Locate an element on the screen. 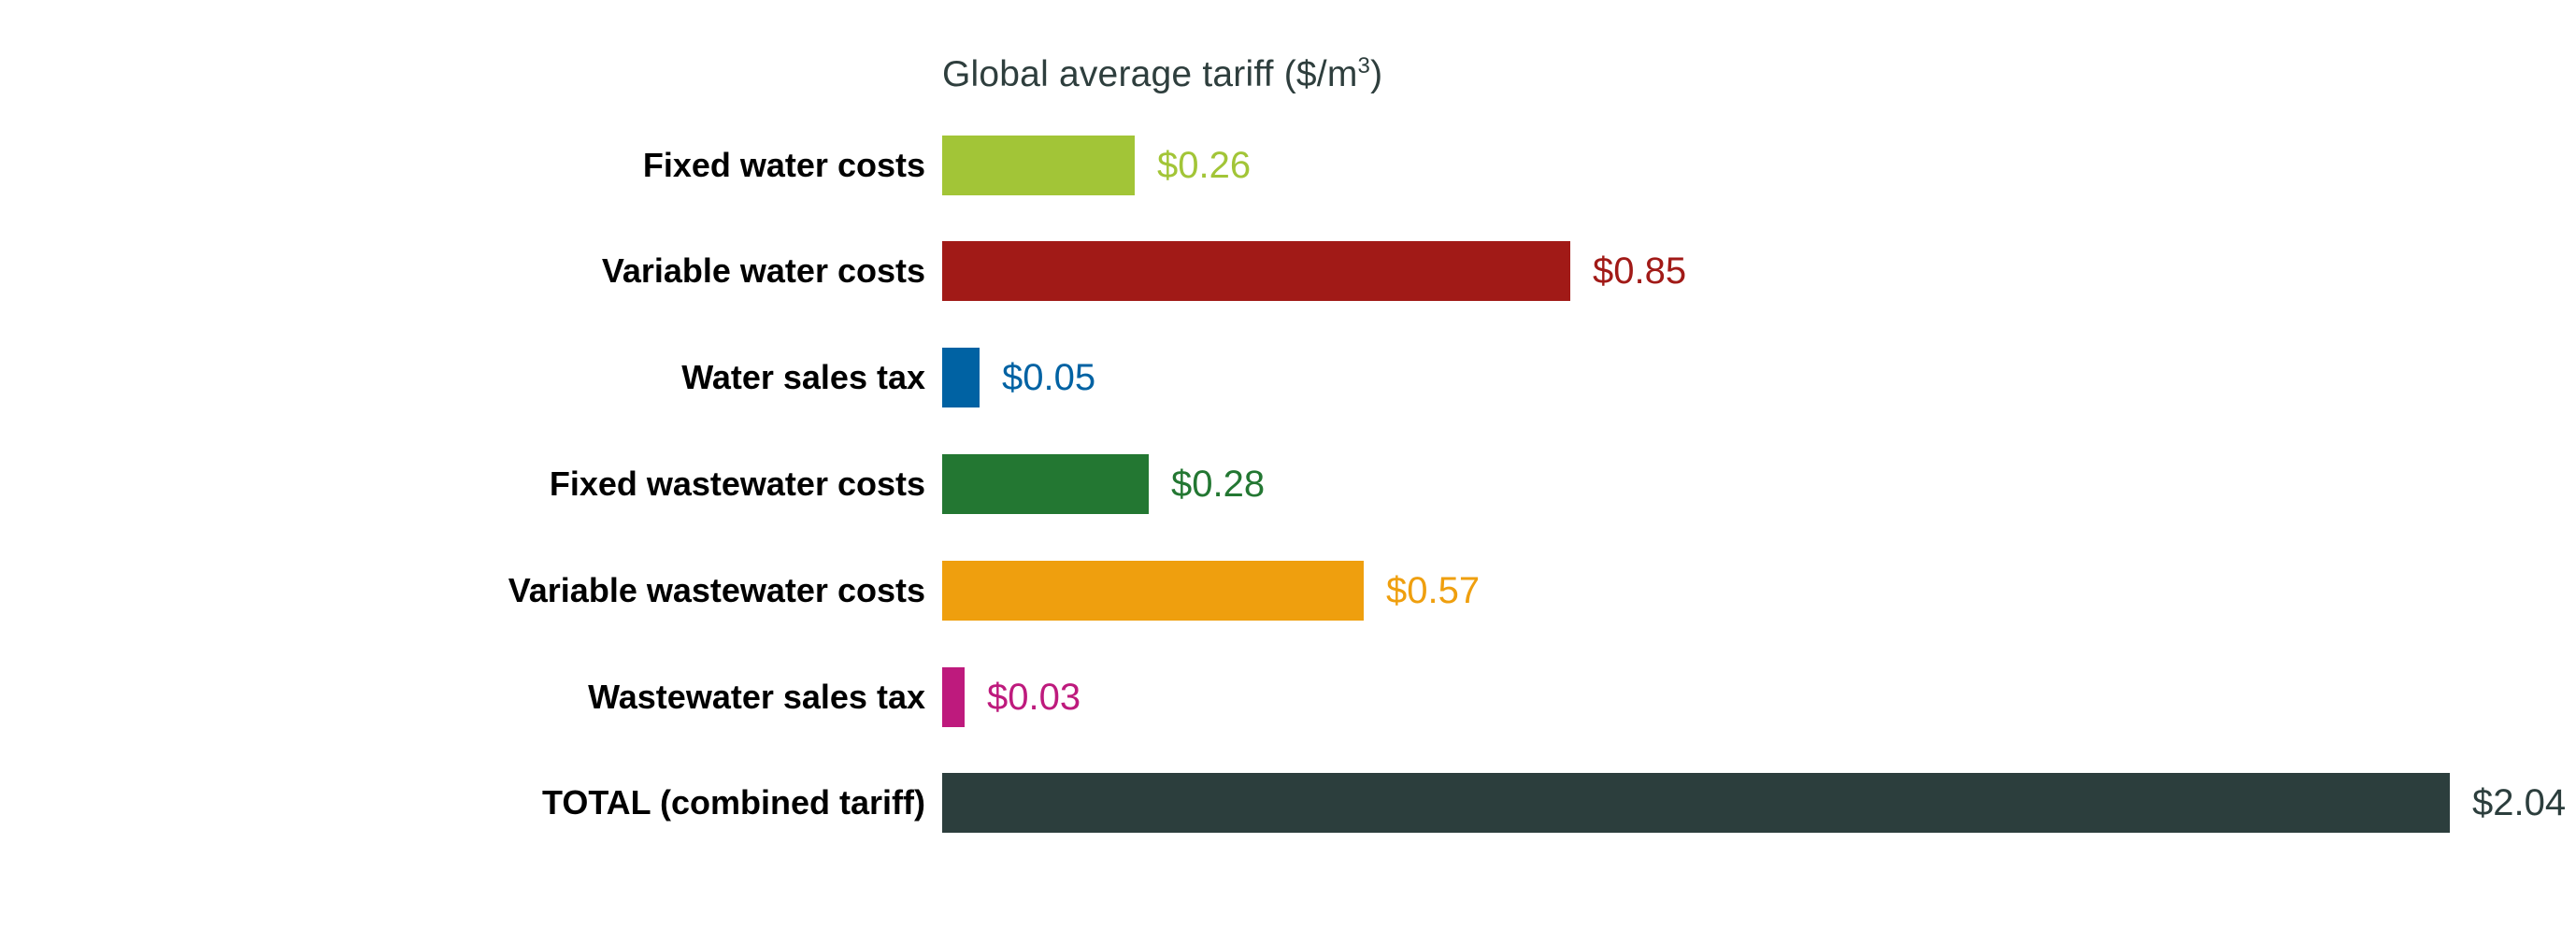  category-label: Fixed wastewater costs is located at coordinates (737, 483).